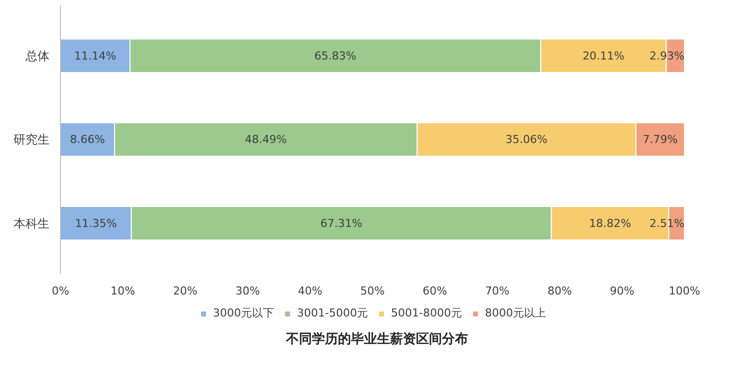 The image size is (744, 386). Describe the element at coordinates (527, 139) in the screenshot. I see `data-label: 35.06%` at that location.